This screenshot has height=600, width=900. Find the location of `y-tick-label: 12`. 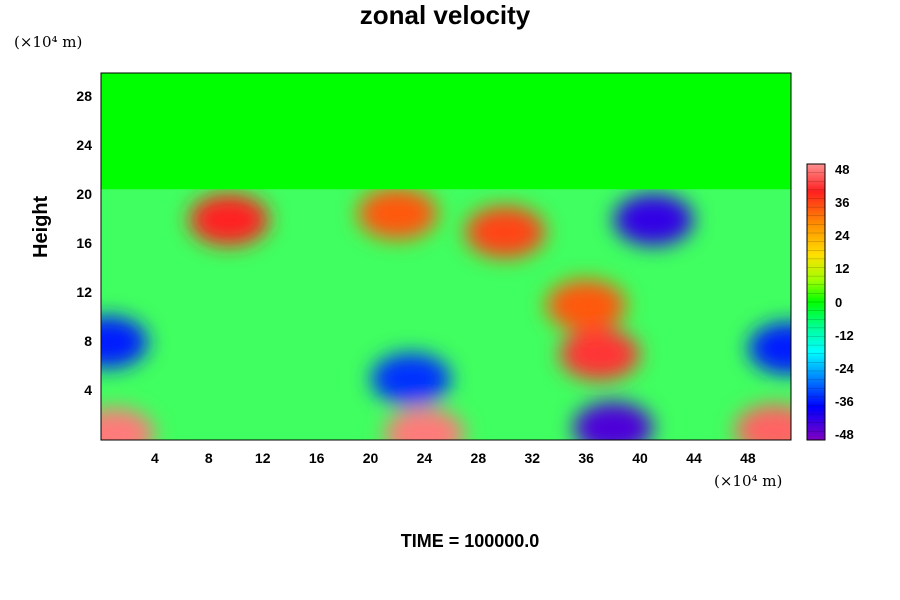

y-tick-label: 12 is located at coordinates (84, 292).